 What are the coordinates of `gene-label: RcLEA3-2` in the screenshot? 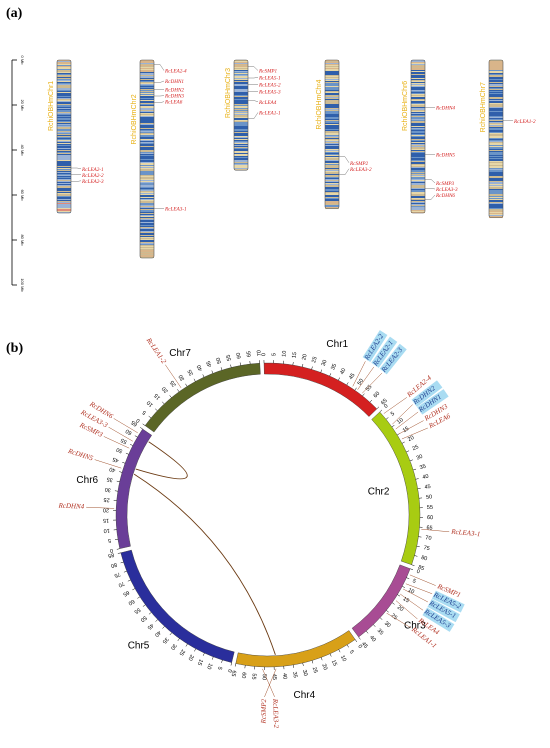 It's located at (275, 713).